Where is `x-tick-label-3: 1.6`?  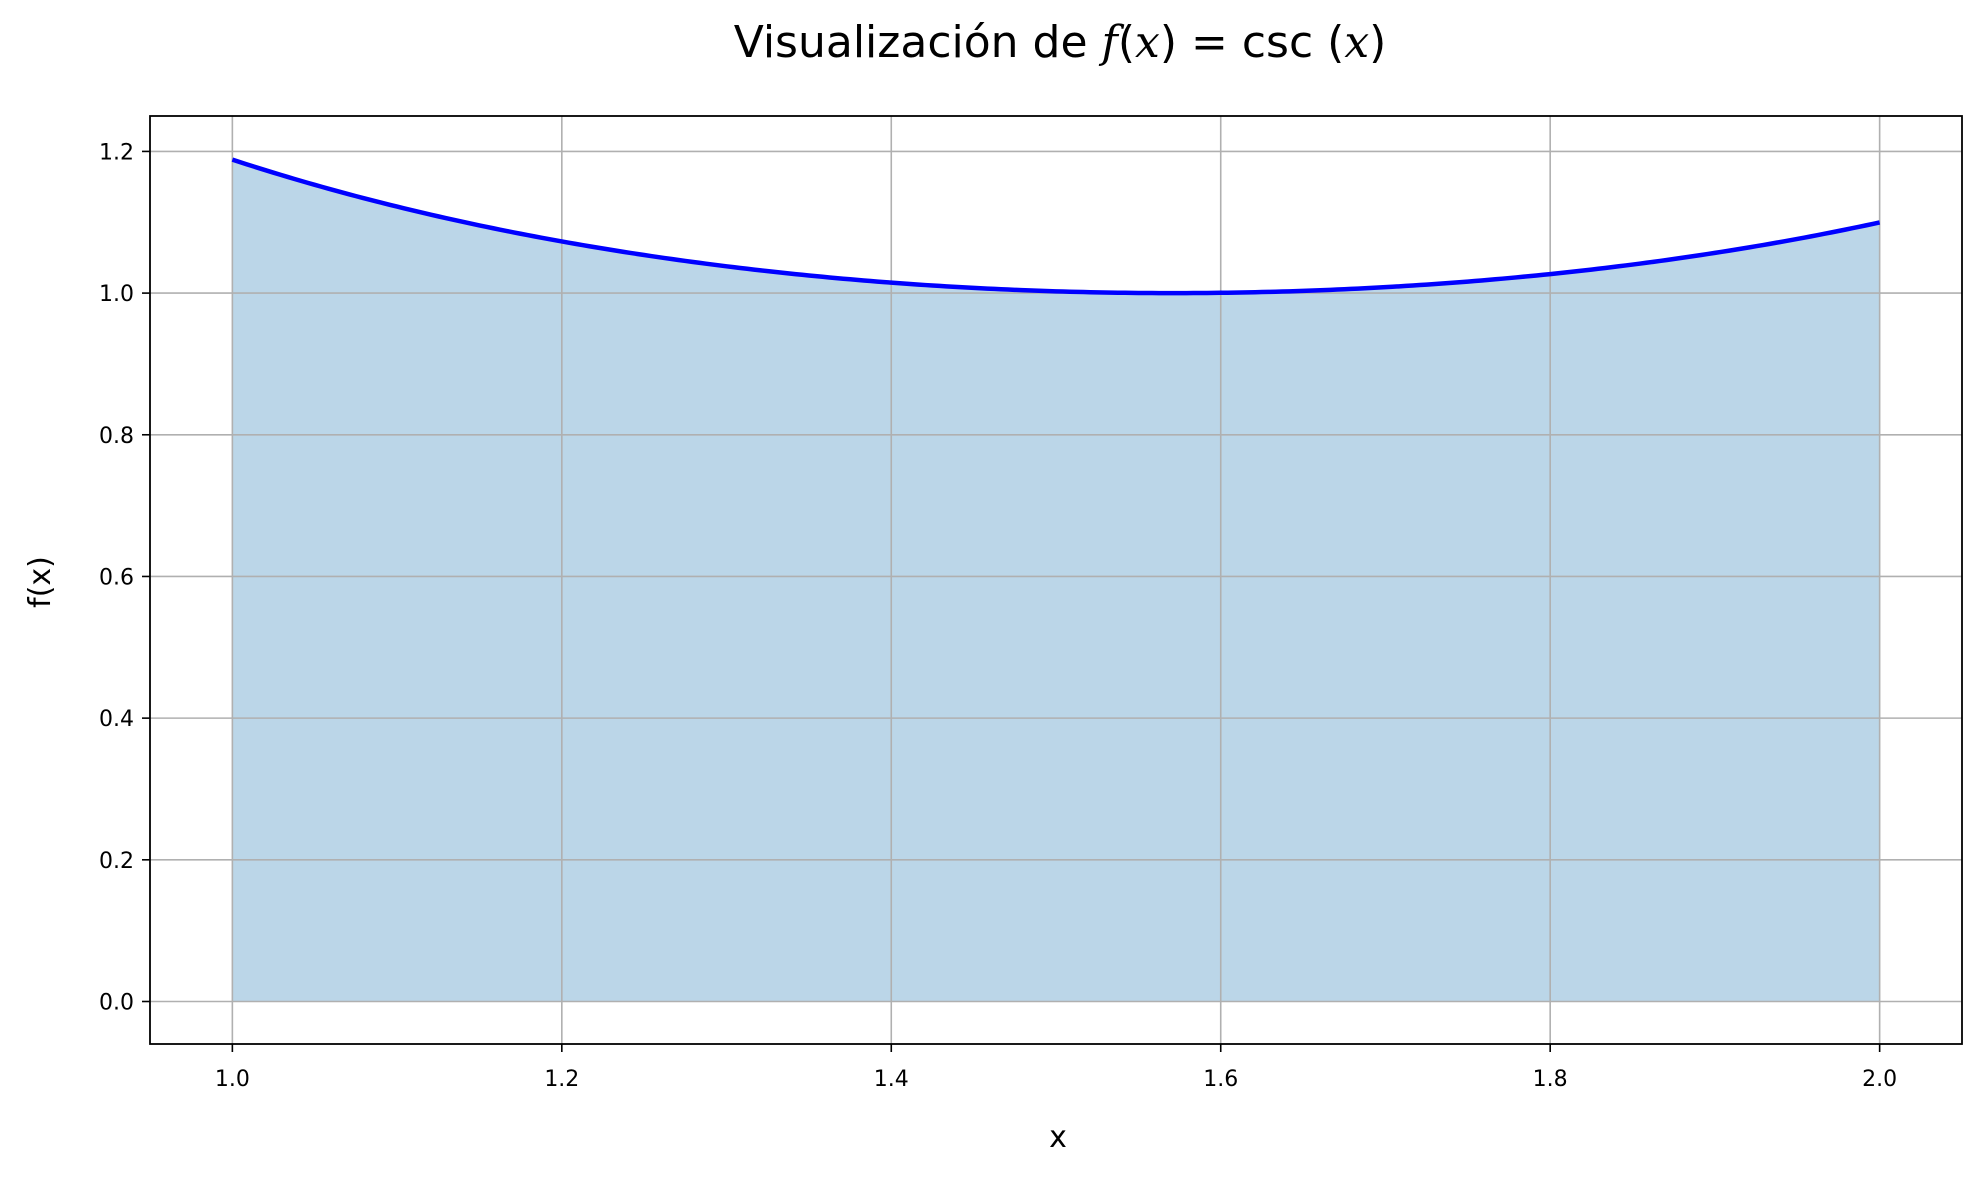
x-tick-label-3: 1.6 is located at coordinates (1220, 1079).